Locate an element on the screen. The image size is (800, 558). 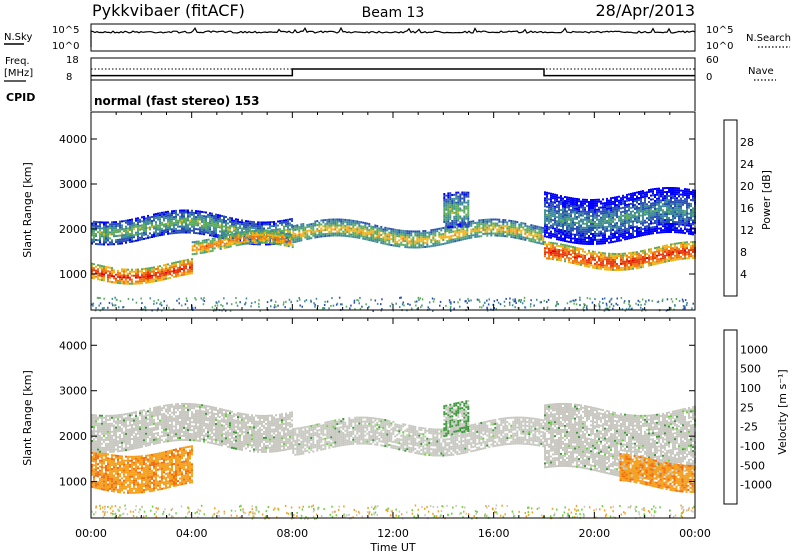
colorbar-tick-label: -100 is located at coordinates (752, 446).